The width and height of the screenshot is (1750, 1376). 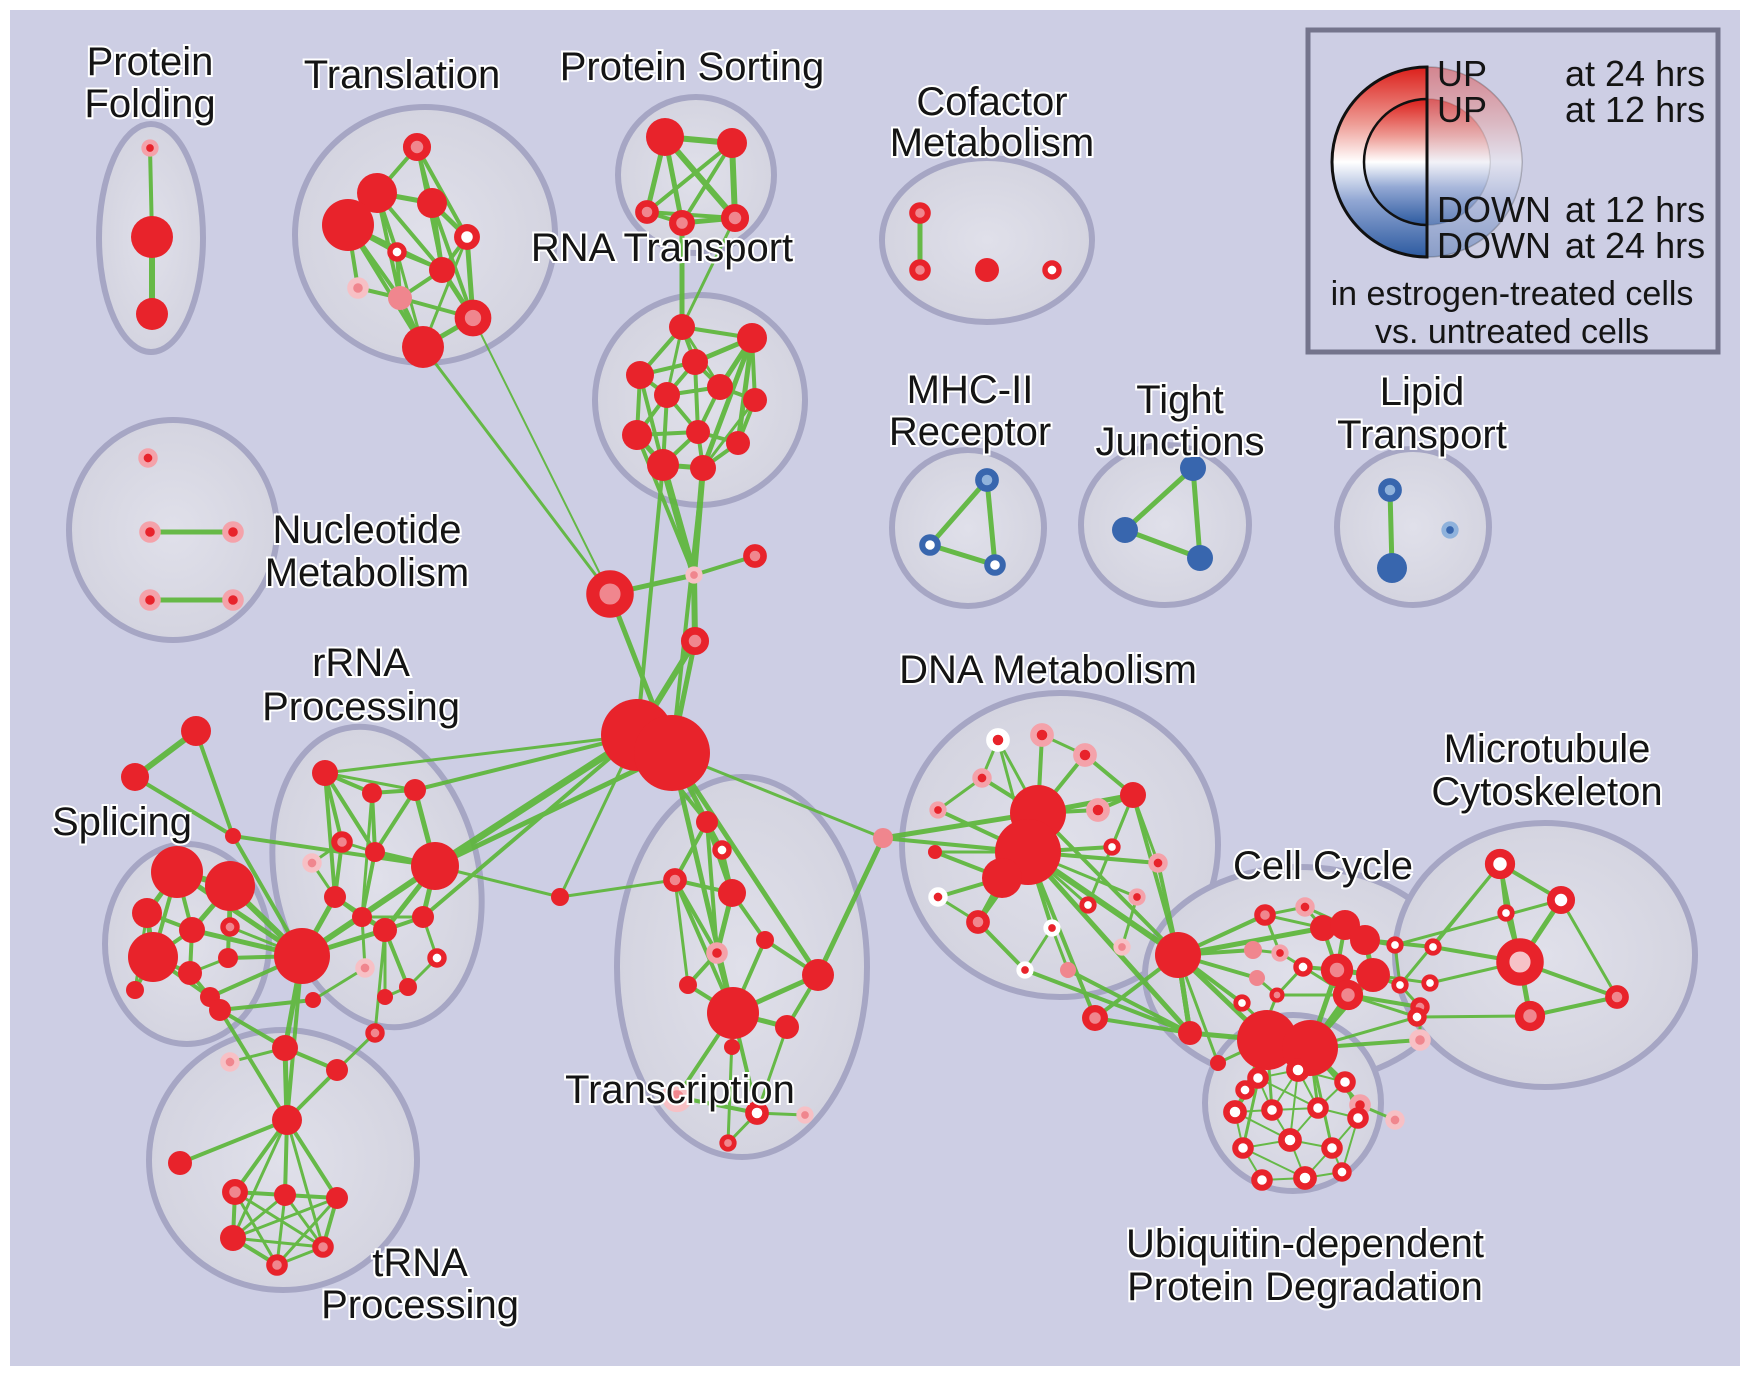 I want to click on node-Rw, so click(x=1025, y=970).